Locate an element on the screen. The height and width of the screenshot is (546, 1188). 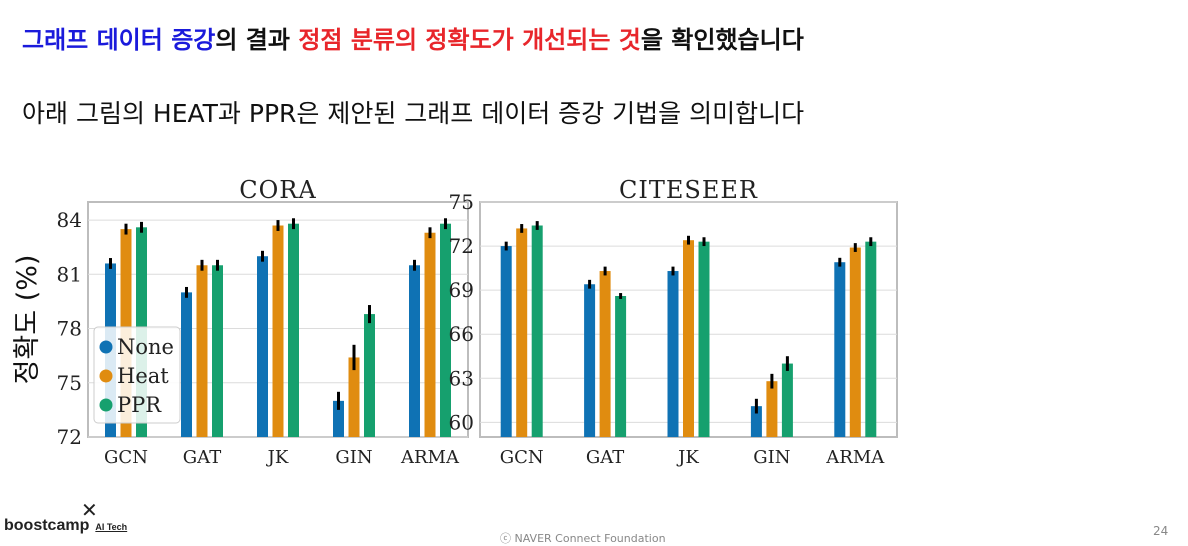
y-tick-label: 66 is located at coordinates (461, 334).